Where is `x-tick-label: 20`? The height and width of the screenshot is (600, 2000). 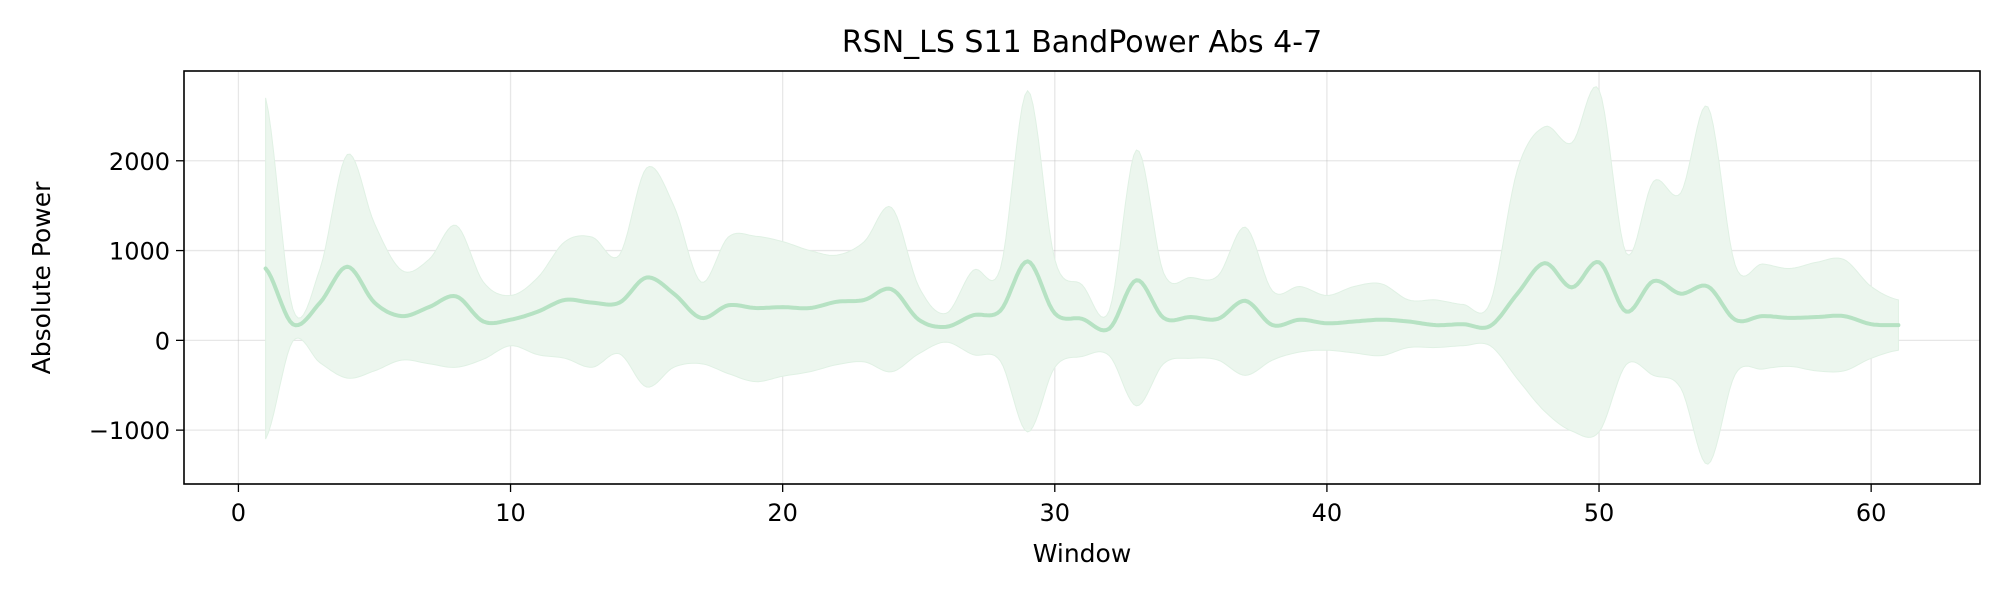 x-tick-label: 20 is located at coordinates (782, 513).